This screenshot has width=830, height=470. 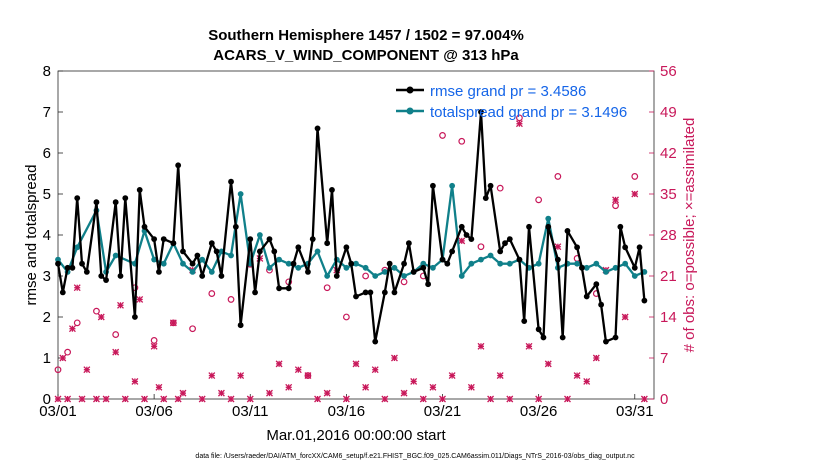 What do you see at coordinates (154, 411) in the screenshot?
I see `x-tick-label: 03/06` at bounding box center [154, 411].